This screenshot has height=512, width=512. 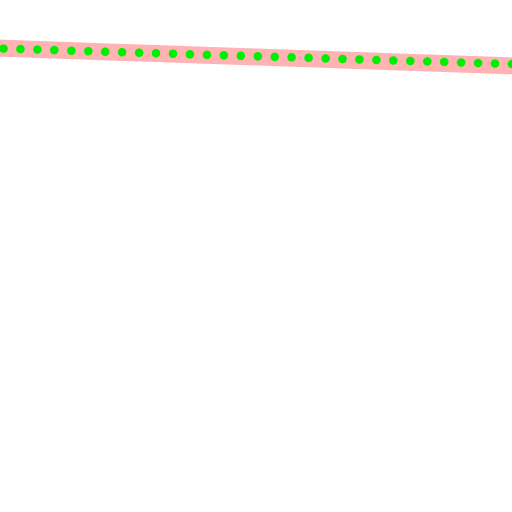 I want to click on dot-row, so click(x=256, y=56).